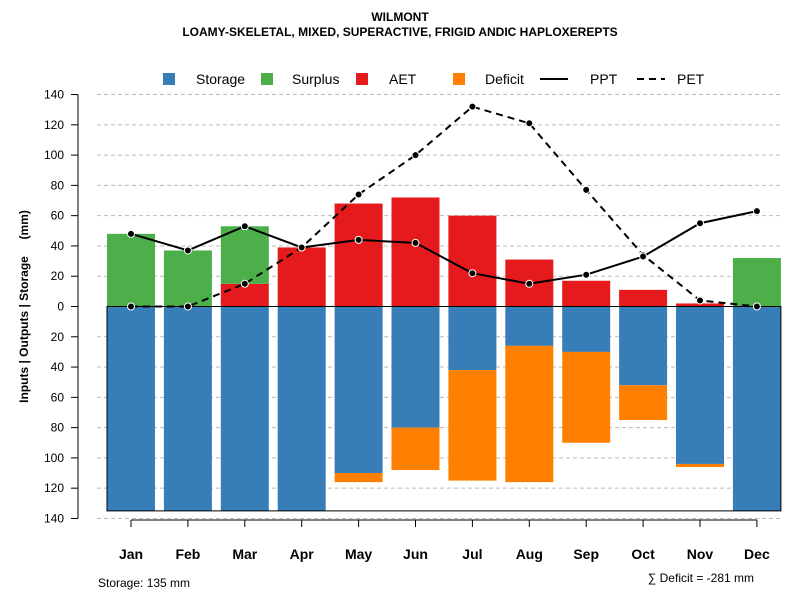  I want to click on deficit-legend-swatch, so click(459, 79).